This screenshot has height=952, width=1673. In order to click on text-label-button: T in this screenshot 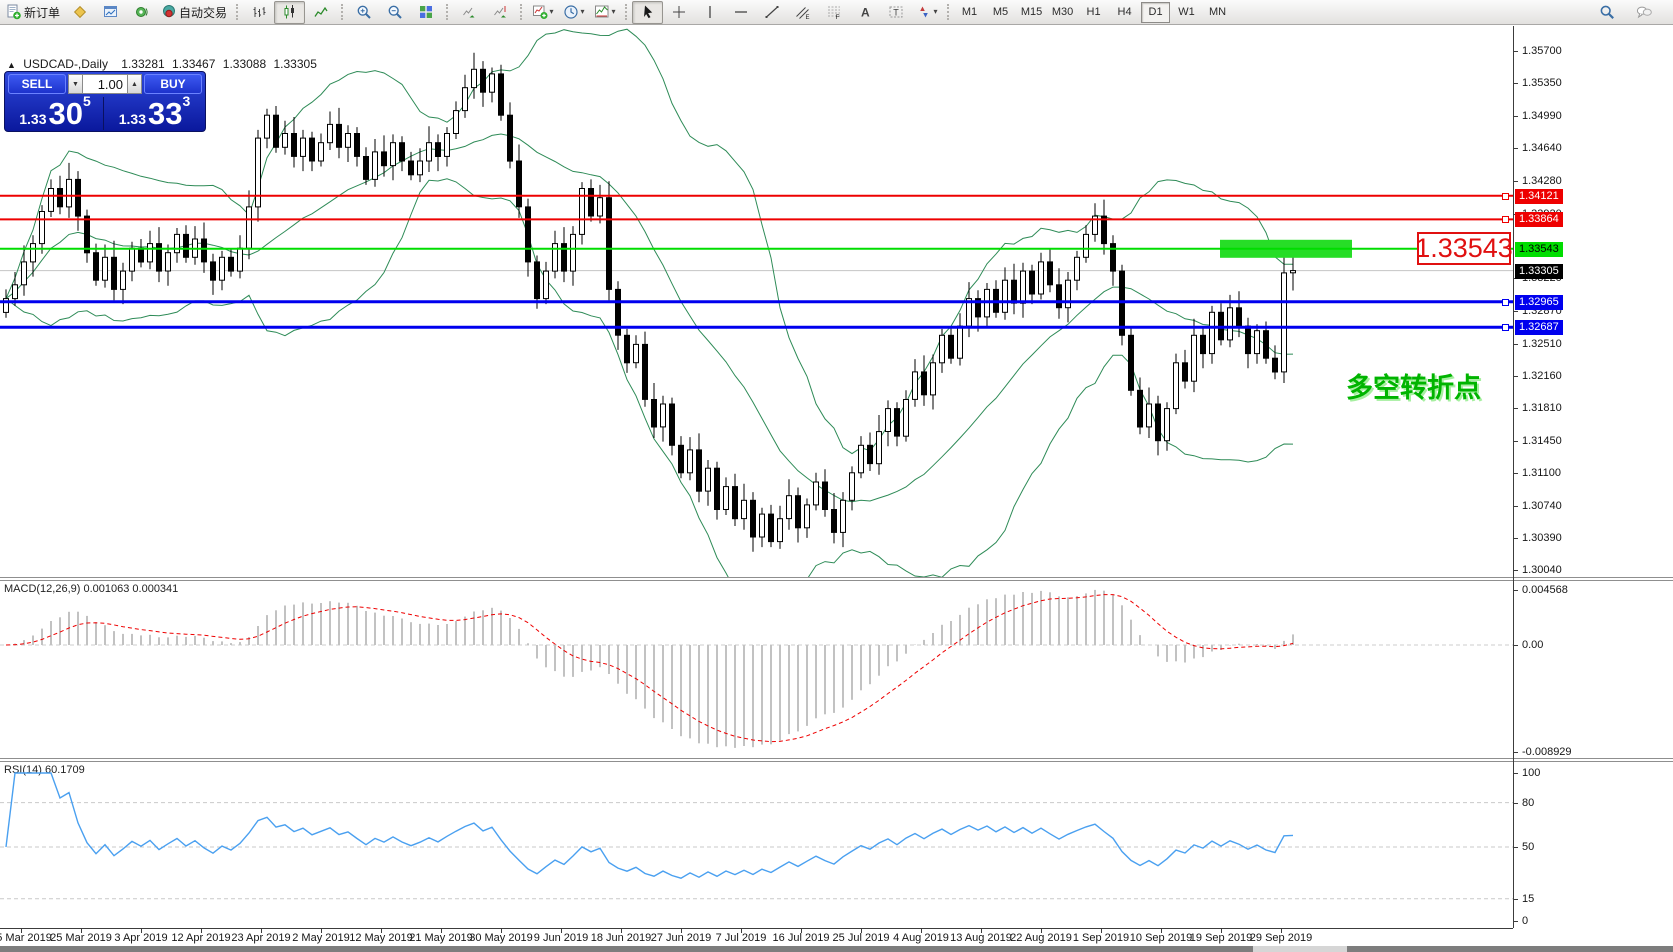, I will do `click(895, 12)`.